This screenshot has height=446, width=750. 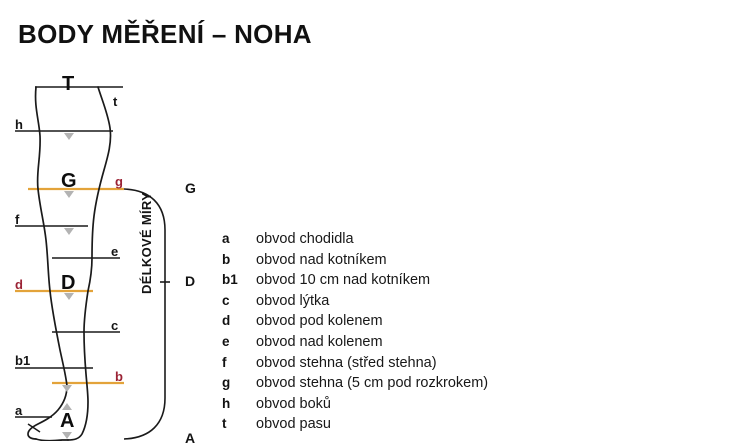 What do you see at coordinates (69, 296) in the screenshot?
I see `marker-d` at bounding box center [69, 296].